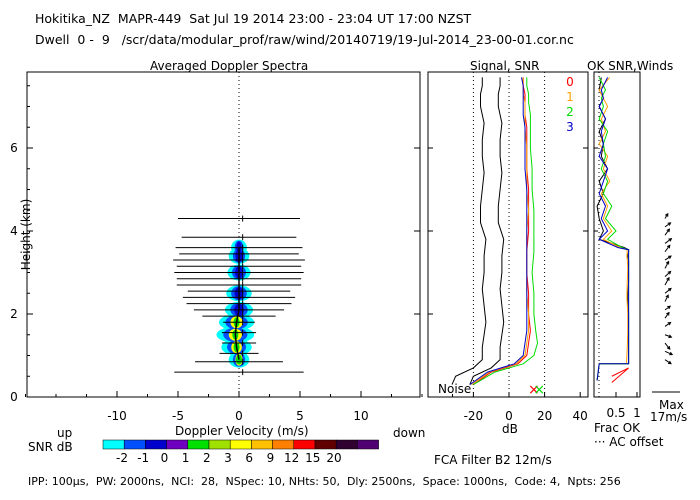 The width and height of the screenshot is (700, 500). Describe the element at coordinates (637, 413) in the screenshot. I see `frac-tick-label: 1` at that location.